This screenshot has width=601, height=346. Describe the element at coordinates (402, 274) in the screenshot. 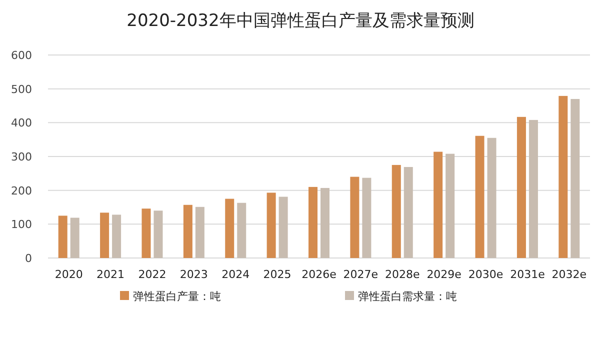

I see `x-tick-label: 2028e` at that location.